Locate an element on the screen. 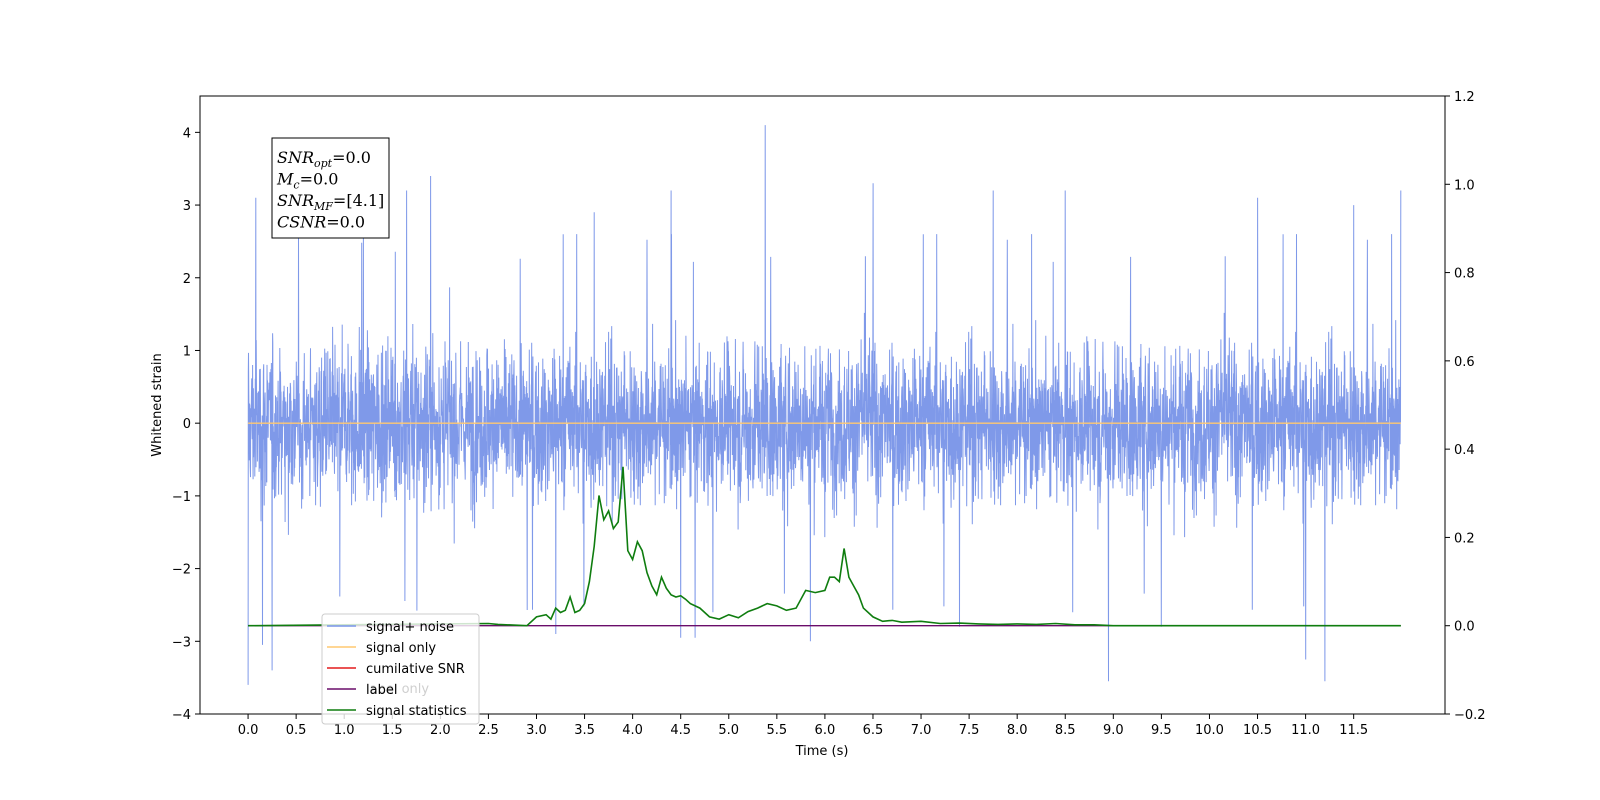 The width and height of the screenshot is (1600, 800). x-tick-label: 4.5 is located at coordinates (680, 730).